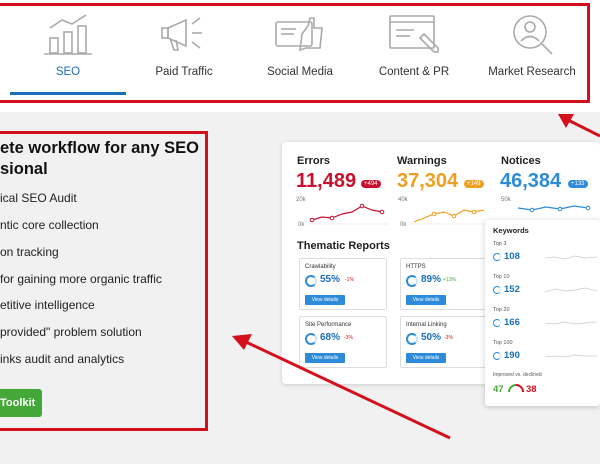  What do you see at coordinates (532, 72) in the screenshot?
I see `tab-market-research-label: Market Research` at bounding box center [532, 72].